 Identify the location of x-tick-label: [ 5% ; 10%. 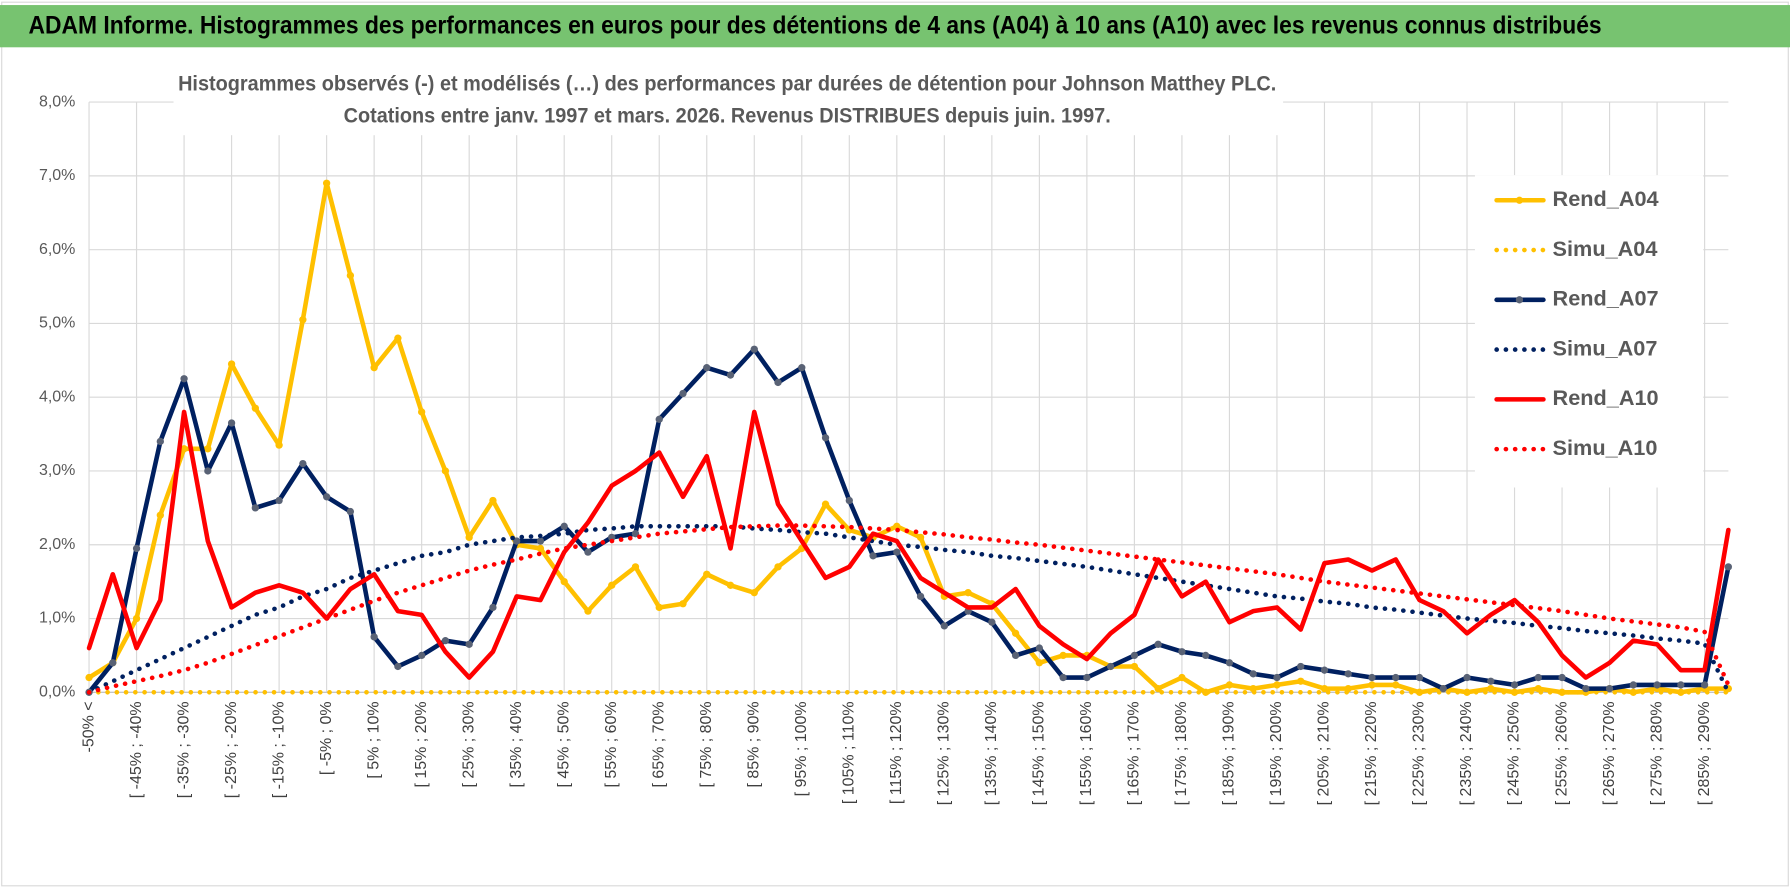
(373, 739).